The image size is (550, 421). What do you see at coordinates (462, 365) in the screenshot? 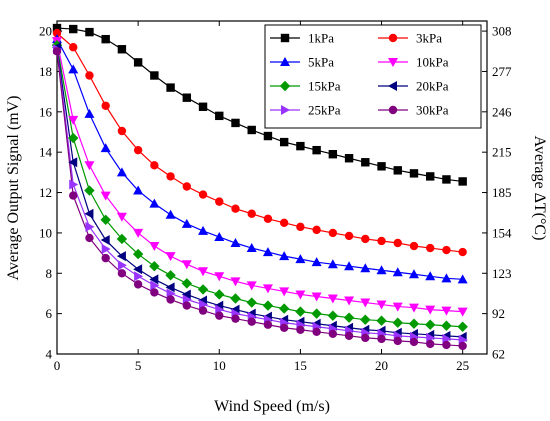
I see `x-tick-label: 25` at bounding box center [462, 365].